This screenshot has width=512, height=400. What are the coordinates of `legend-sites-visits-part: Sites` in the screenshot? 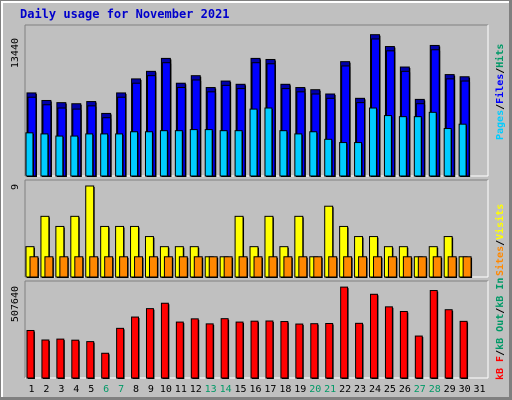 It's located at (500, 261).